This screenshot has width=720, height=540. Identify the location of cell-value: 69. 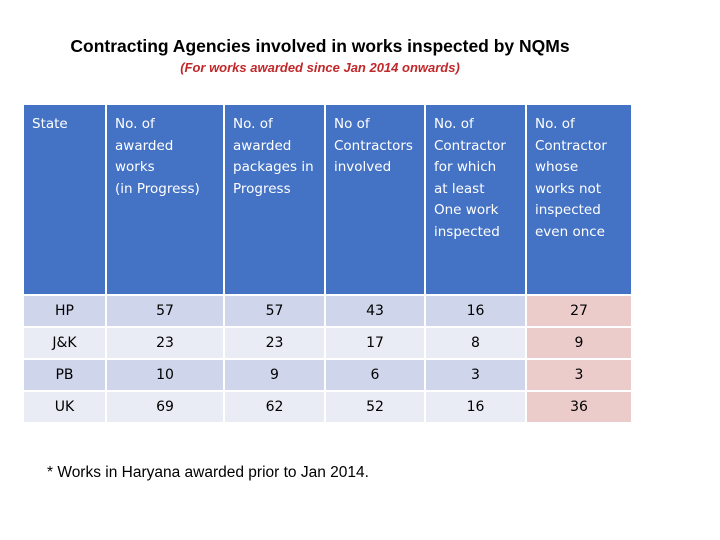
(165, 407).